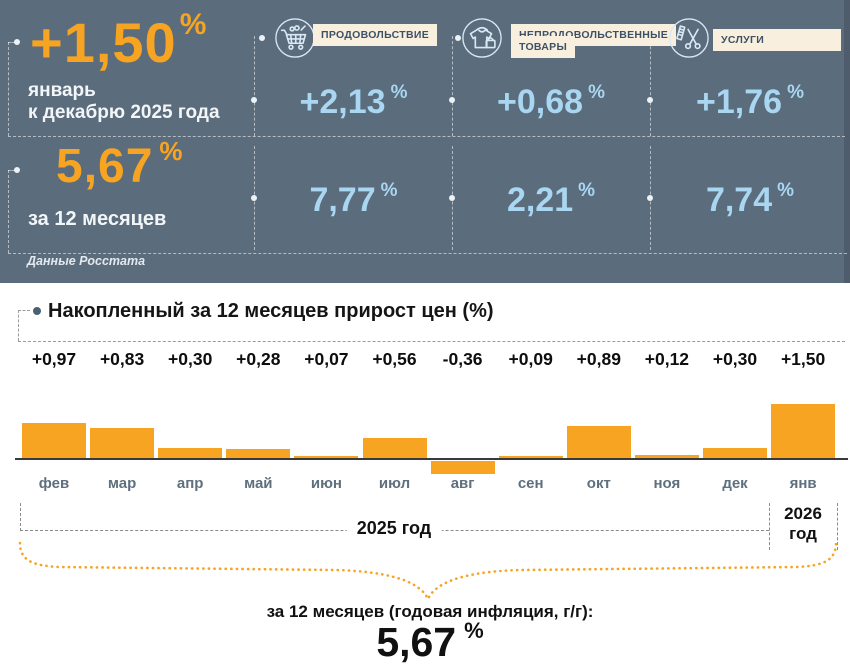 The width and height of the screenshot is (850, 669). Describe the element at coordinates (598, 483) in the screenshot. I see `month-tick-label: окт` at that location.